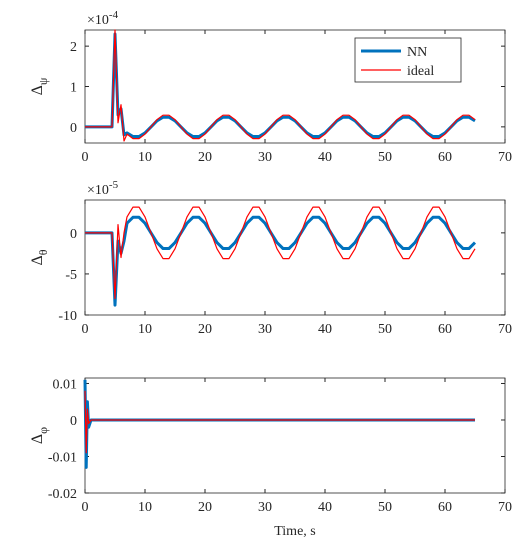 The image size is (528, 550). I want to click on y-axis-label: Δψ, so click(39, 86).